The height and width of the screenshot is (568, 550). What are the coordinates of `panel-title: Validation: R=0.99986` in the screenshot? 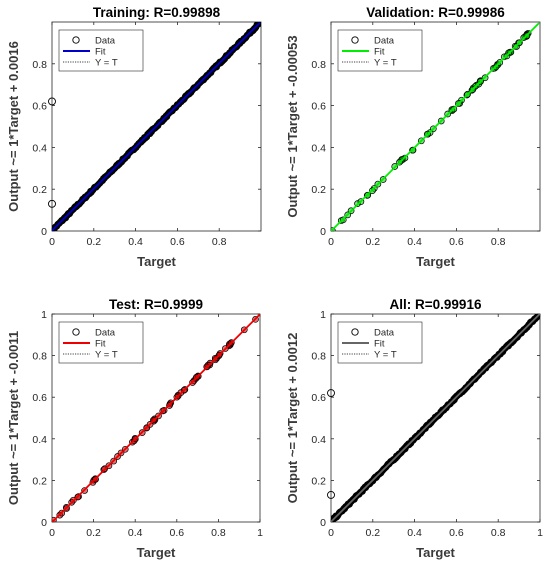 It's located at (435, 12).